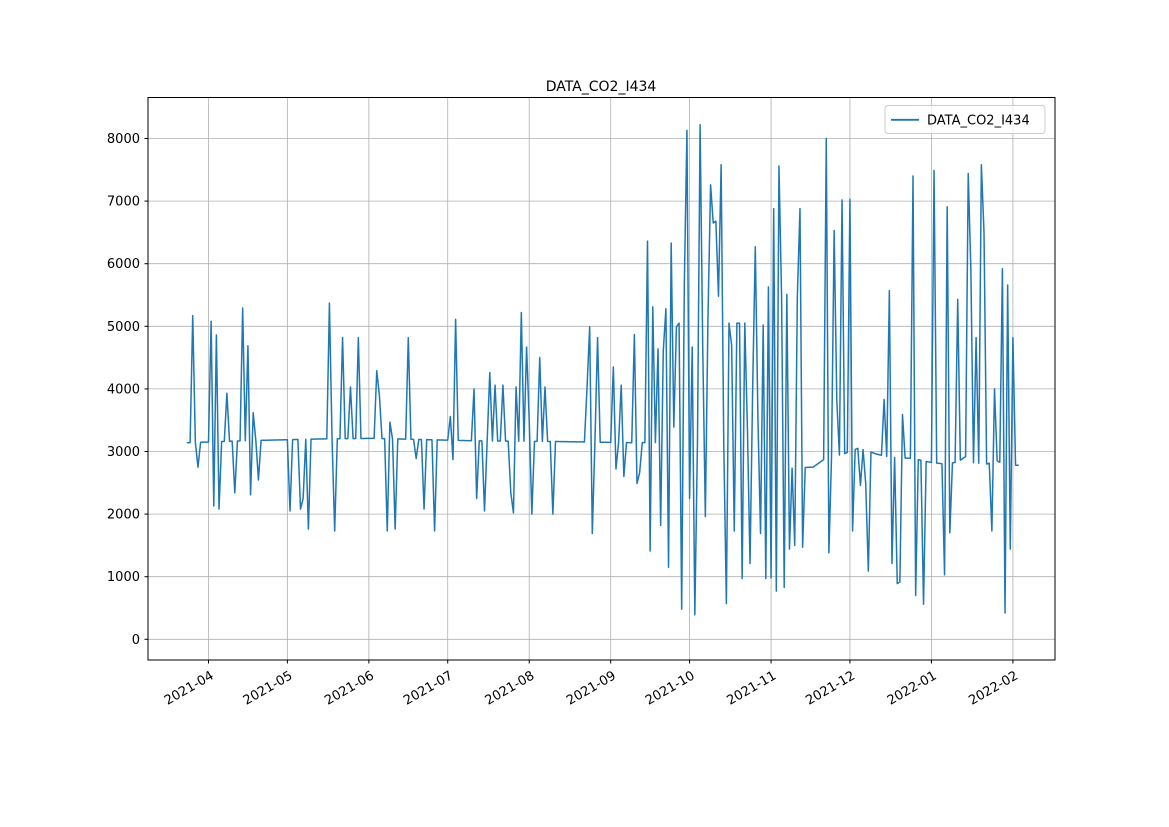 The height and width of the screenshot is (827, 1169). I want to click on y-tick-label: 0, so click(136, 640).